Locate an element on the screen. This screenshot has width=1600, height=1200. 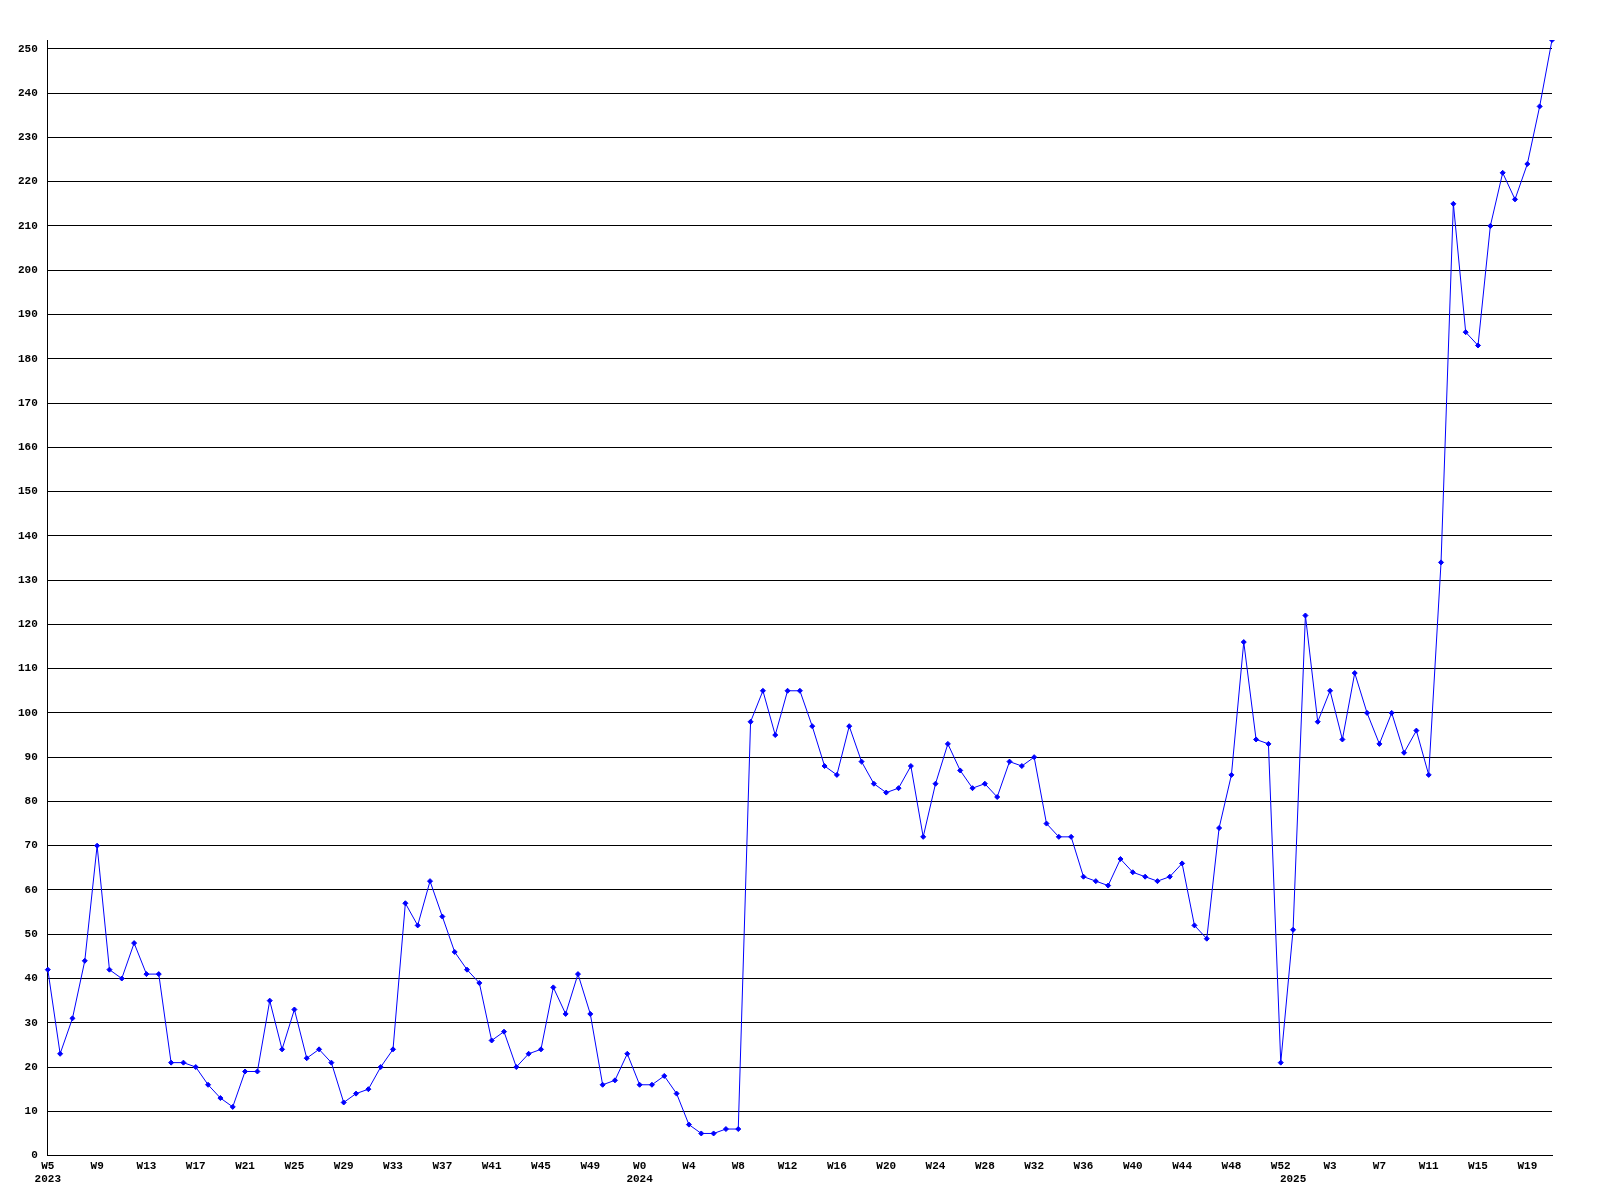
x-tick-label: W24 is located at coordinates (935, 1165).